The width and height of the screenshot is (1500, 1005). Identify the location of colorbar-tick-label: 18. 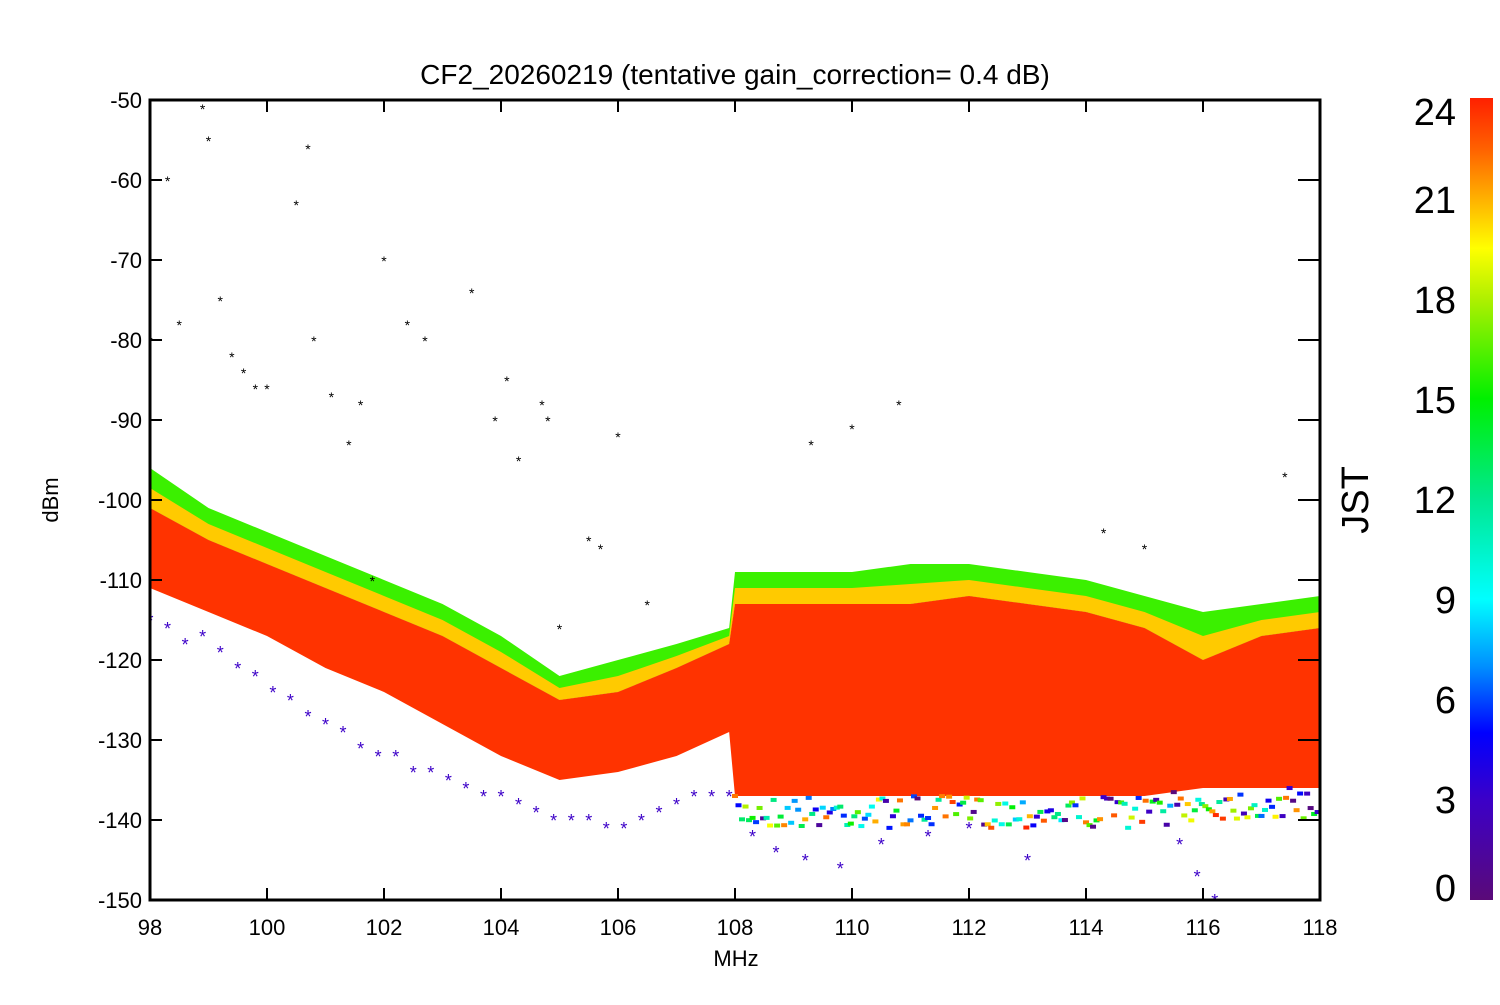
(1435, 301).